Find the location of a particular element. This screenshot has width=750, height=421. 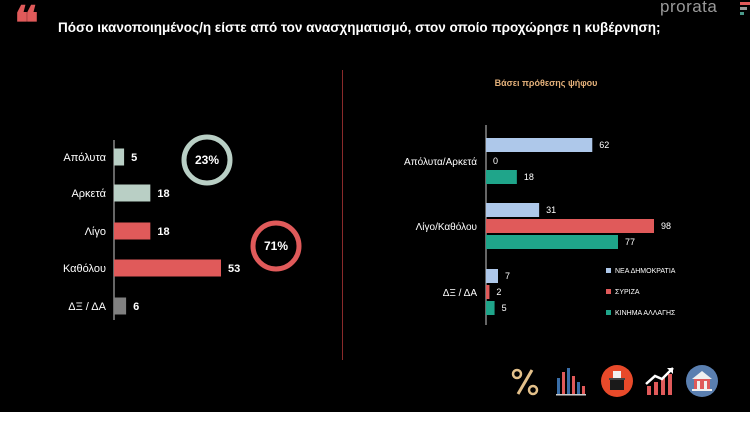

brand-logo: prorata is located at coordinates (689, 8).